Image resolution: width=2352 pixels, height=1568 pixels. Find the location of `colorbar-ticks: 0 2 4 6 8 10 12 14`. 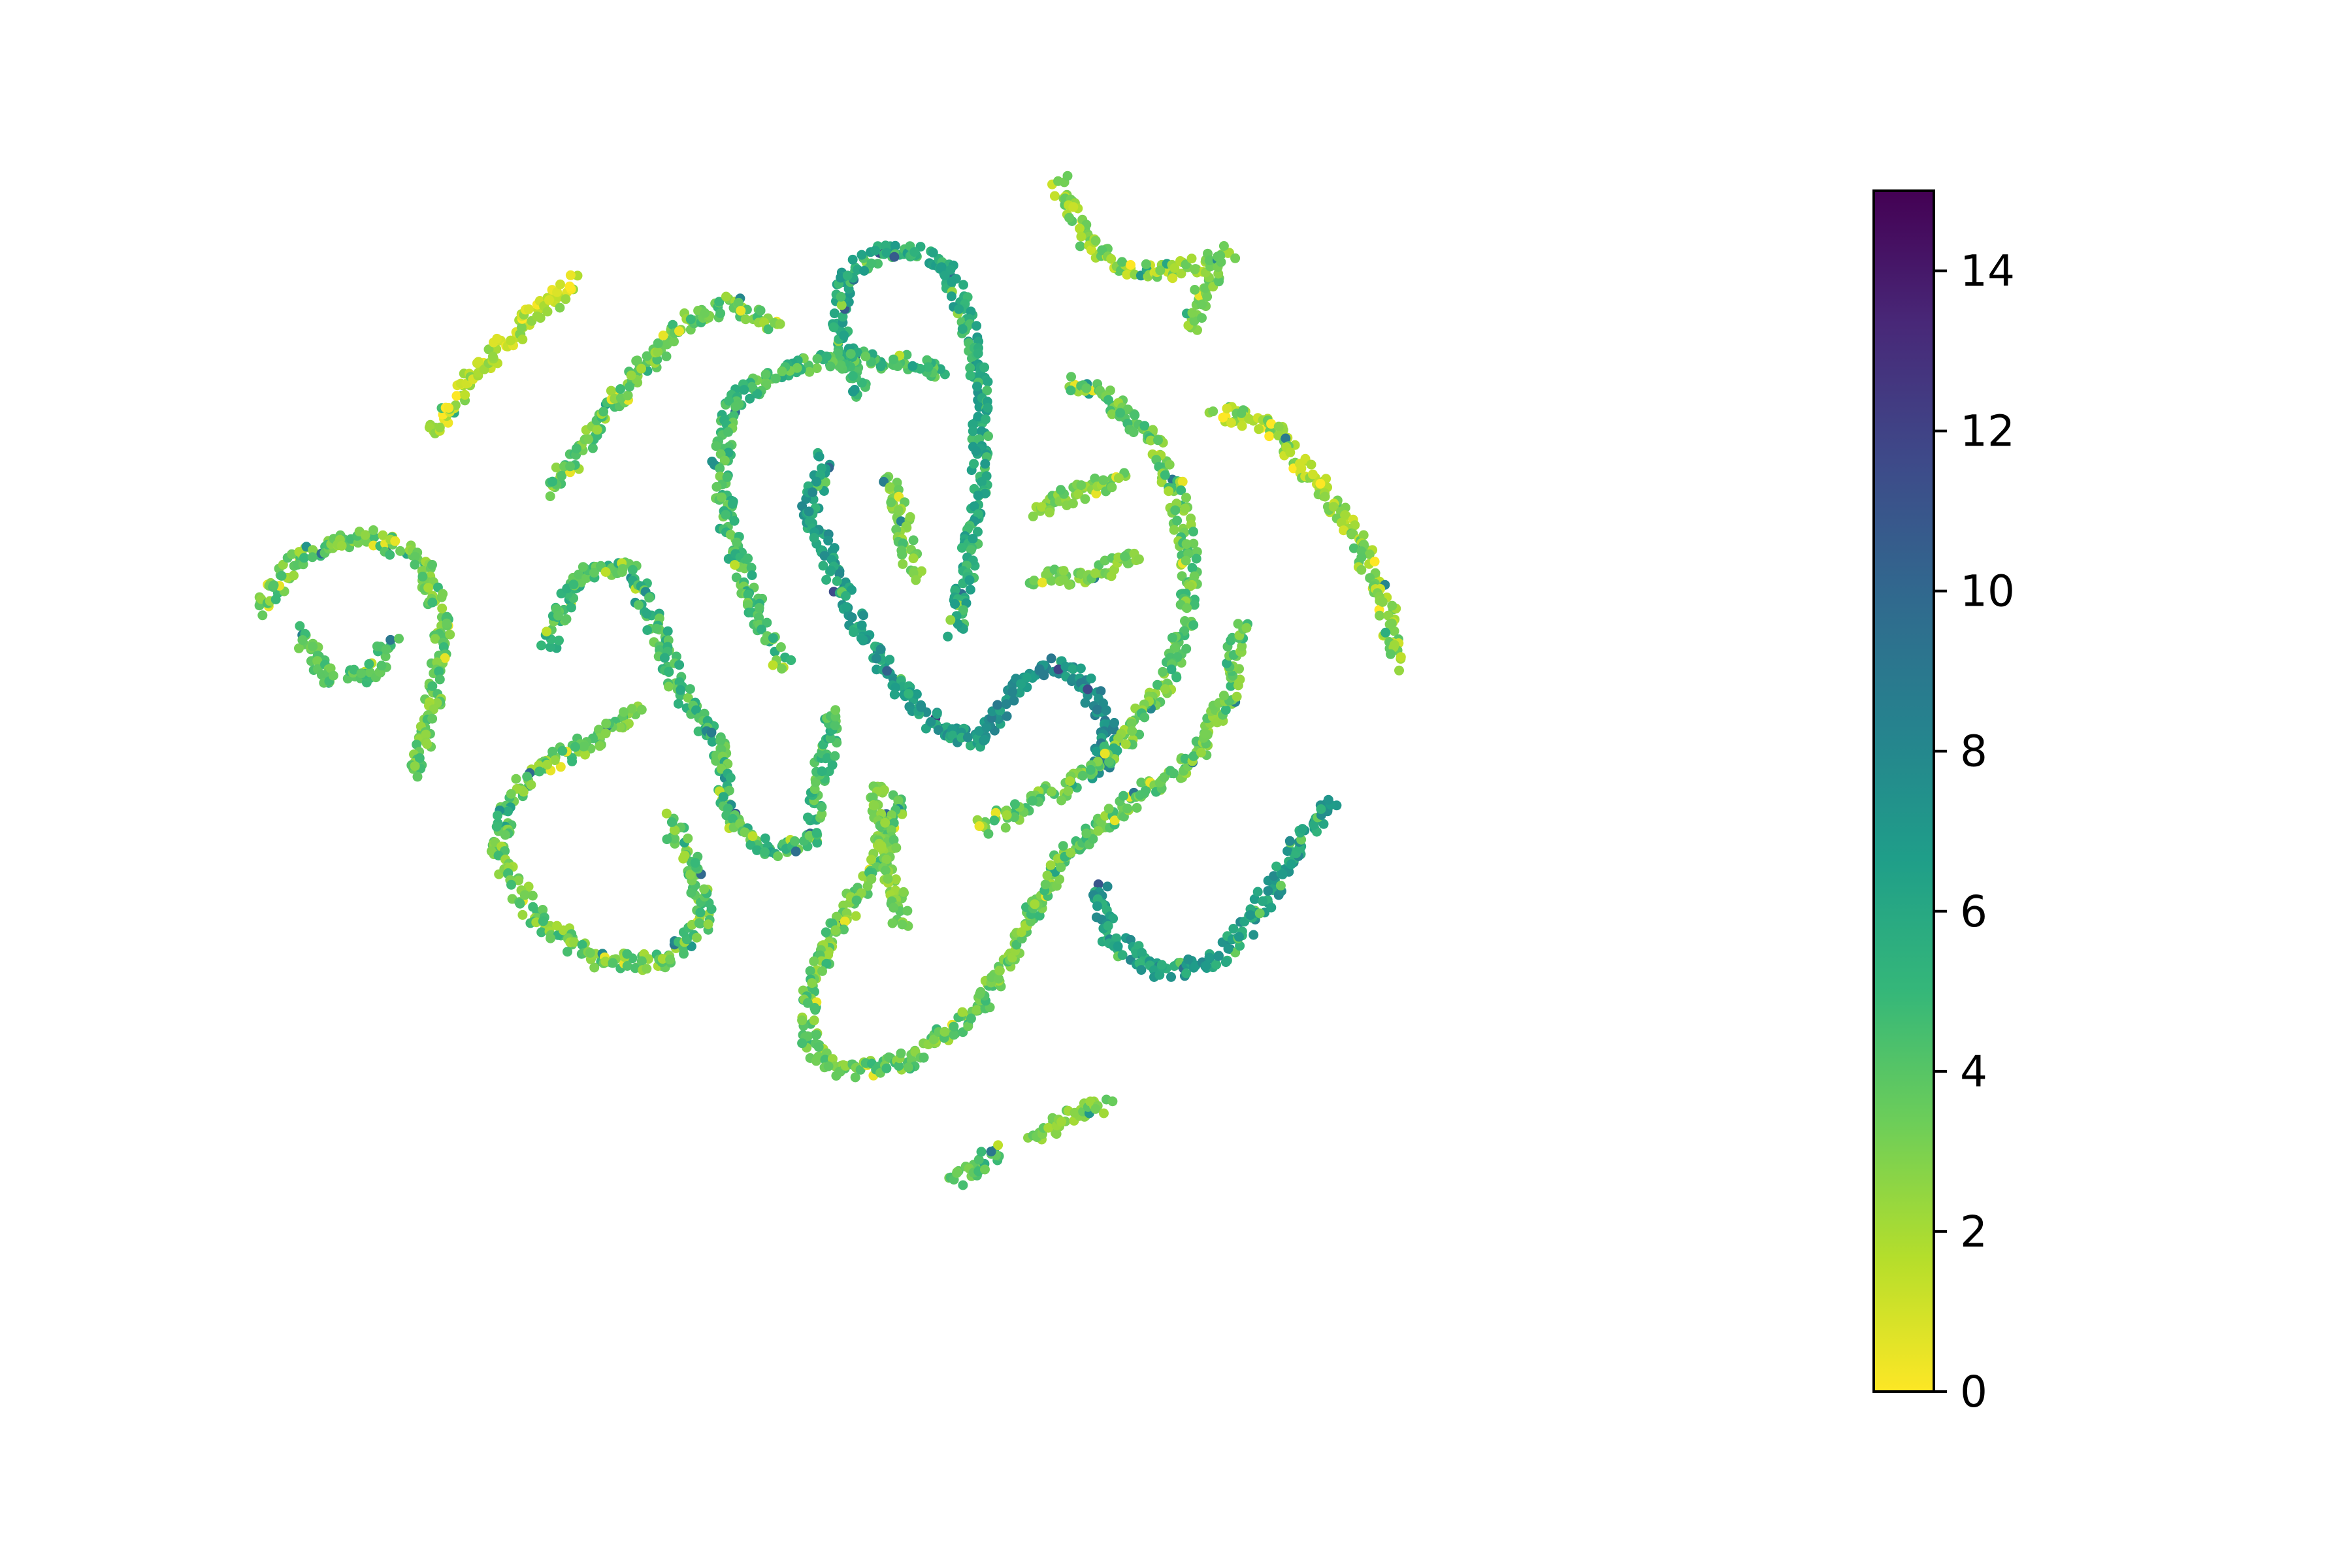

colorbar-ticks: 0 2 4 6 8 10 12 14 is located at coordinates (1974, 831).